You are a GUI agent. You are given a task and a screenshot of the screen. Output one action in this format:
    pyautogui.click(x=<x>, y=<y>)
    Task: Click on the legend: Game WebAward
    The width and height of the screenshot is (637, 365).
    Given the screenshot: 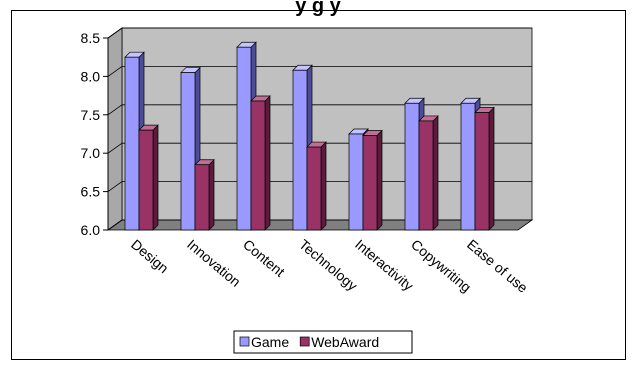 What is the action you would take?
    pyautogui.click(x=323, y=342)
    